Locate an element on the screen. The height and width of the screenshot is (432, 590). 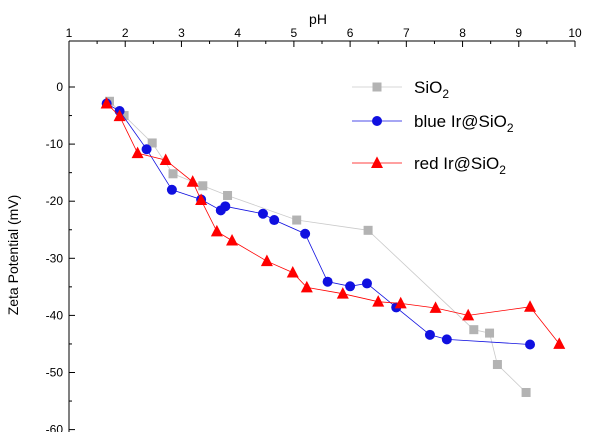
y-axis-ticks: 0 -10 -20 -30 -40 -50 -60 is located at coordinates (60, 256).